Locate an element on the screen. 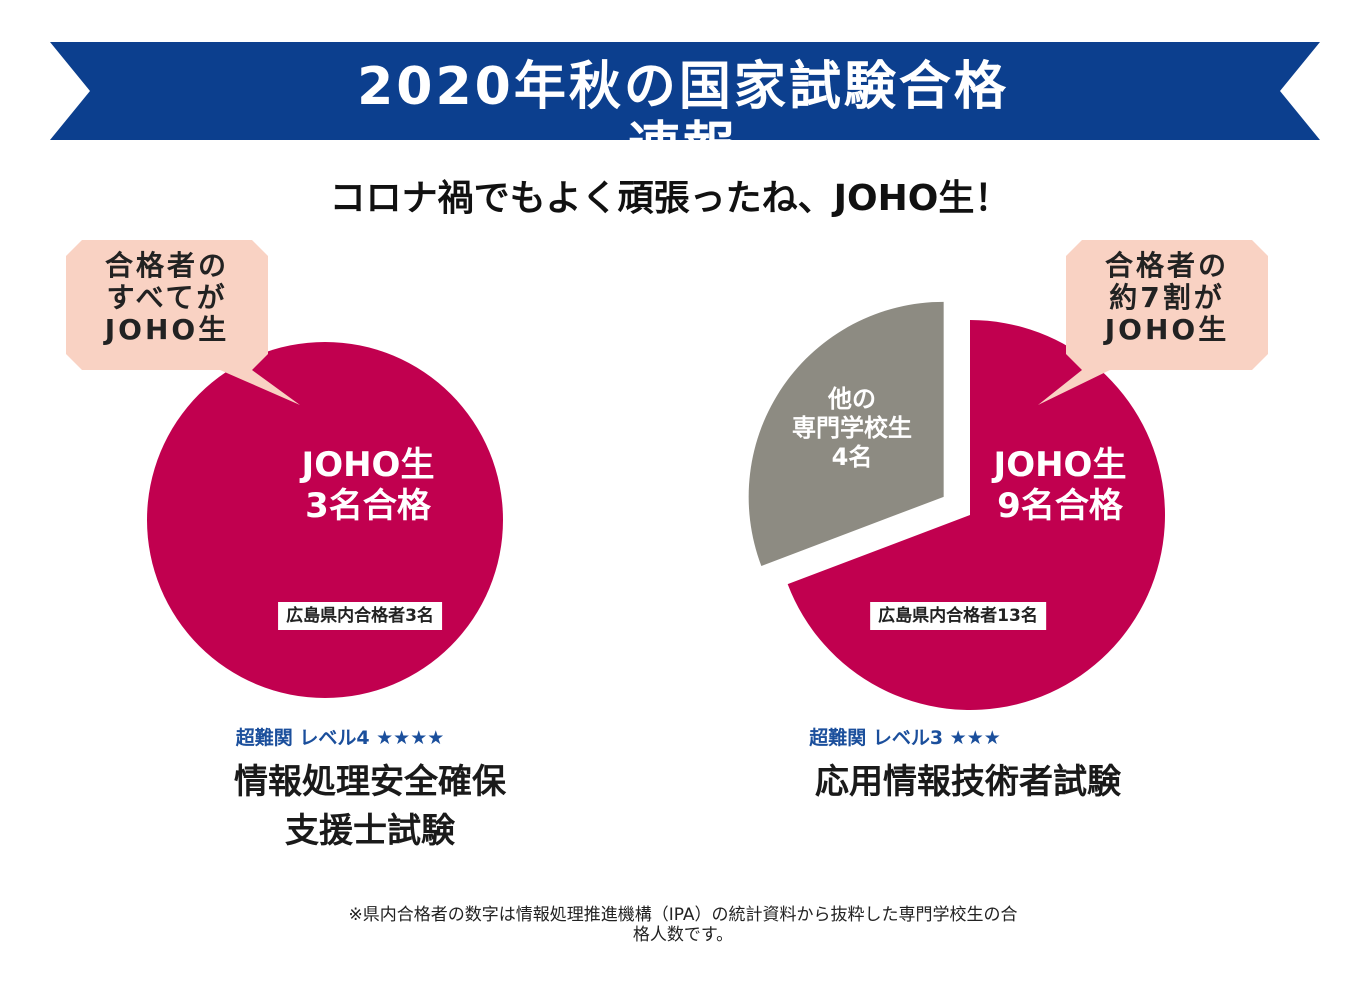  callout-text: 合格者の 約7割が JOHO生 is located at coordinates (1167, 298).